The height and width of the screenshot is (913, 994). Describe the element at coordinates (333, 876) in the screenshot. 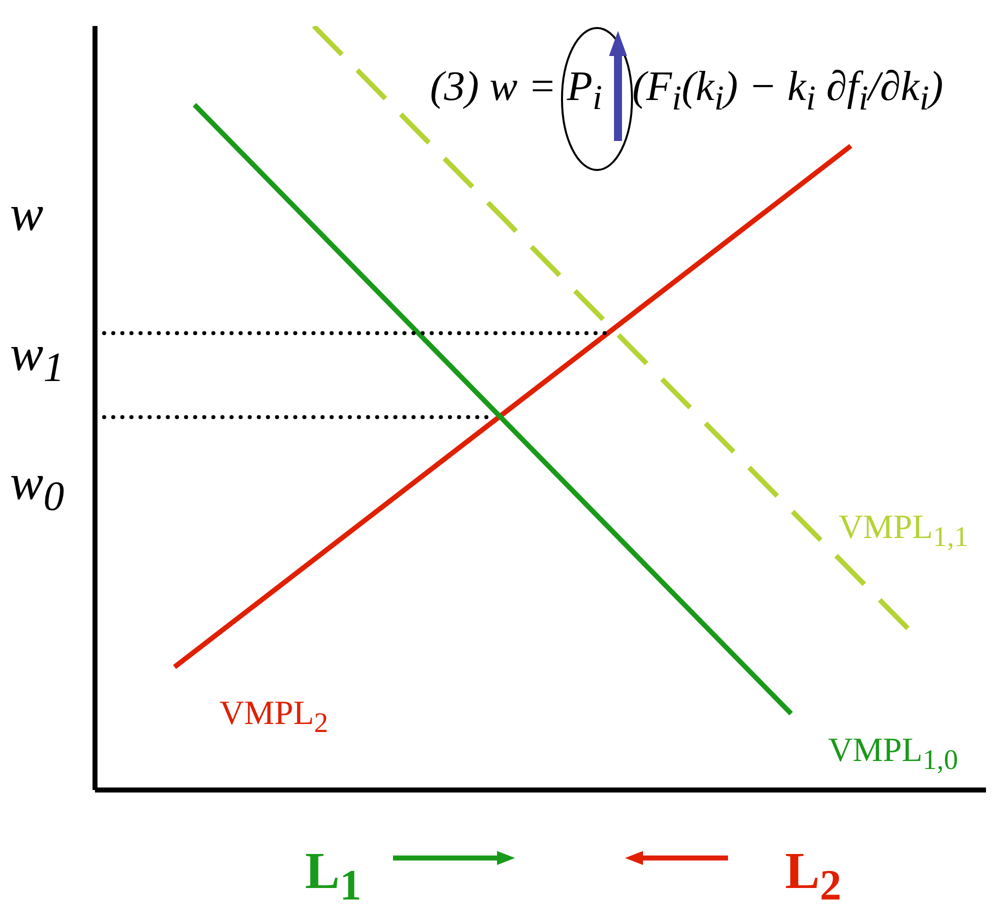

I see `text: L$_{1}$` at that location.